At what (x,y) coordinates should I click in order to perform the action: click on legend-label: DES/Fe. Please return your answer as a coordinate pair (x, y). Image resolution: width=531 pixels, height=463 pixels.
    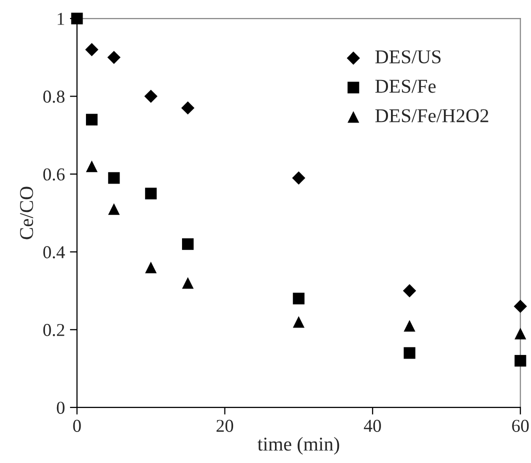
    Looking at the image, I should click on (405, 86).